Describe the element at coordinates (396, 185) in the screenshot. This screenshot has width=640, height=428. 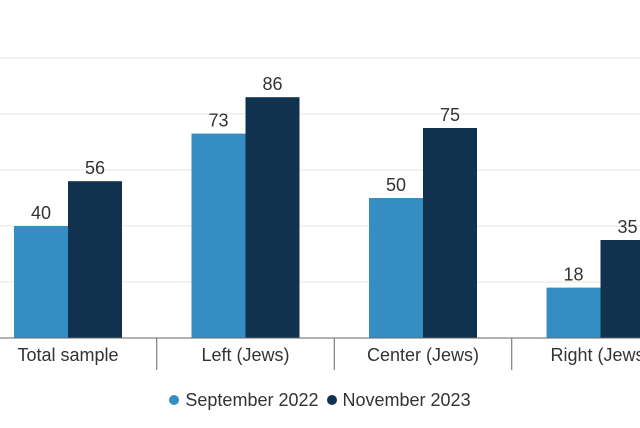
I see `data-label-0-2: 50` at that location.